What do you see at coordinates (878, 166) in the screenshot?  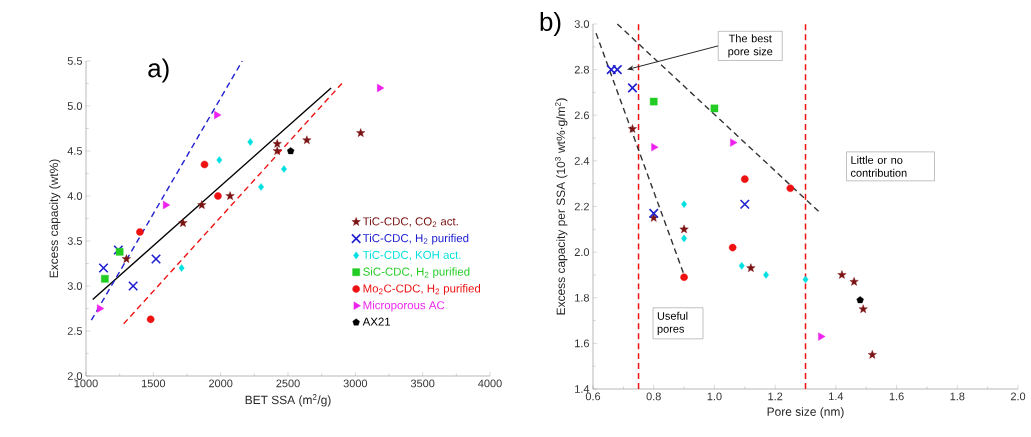 I see `annotation: Little or no contribution` at bounding box center [878, 166].